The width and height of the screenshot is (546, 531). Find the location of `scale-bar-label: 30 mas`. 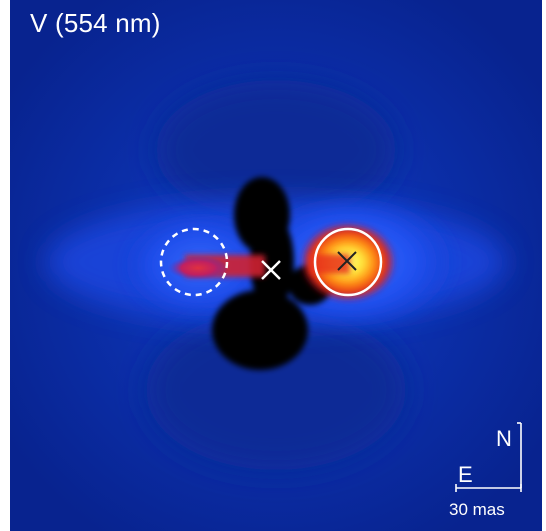

scale-bar-label: 30 mas is located at coordinates (477, 509).